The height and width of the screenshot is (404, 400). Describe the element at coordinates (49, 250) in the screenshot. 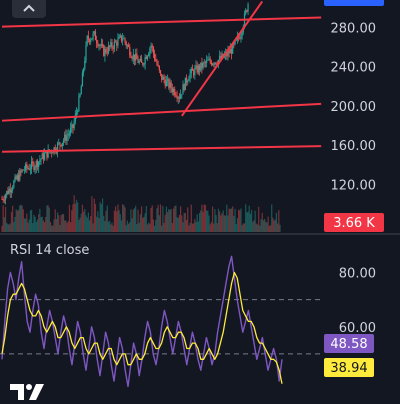

I see `rsi-indicator-title: RSI 14 close` at that location.